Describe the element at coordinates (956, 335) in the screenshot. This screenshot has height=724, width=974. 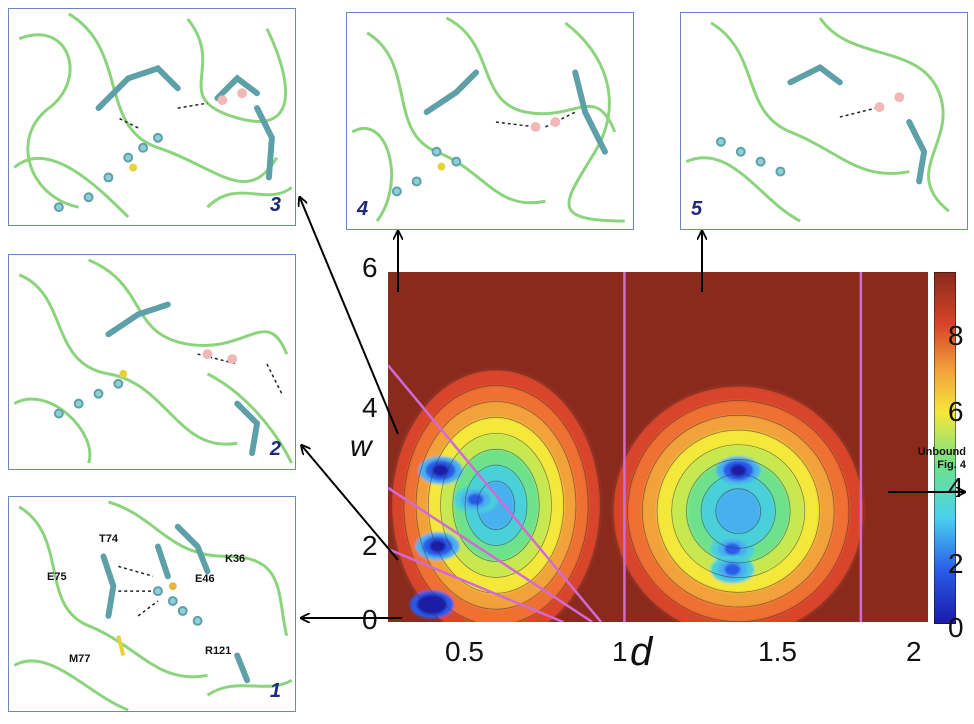
I see `colorbar-tick-label: 8` at that location.